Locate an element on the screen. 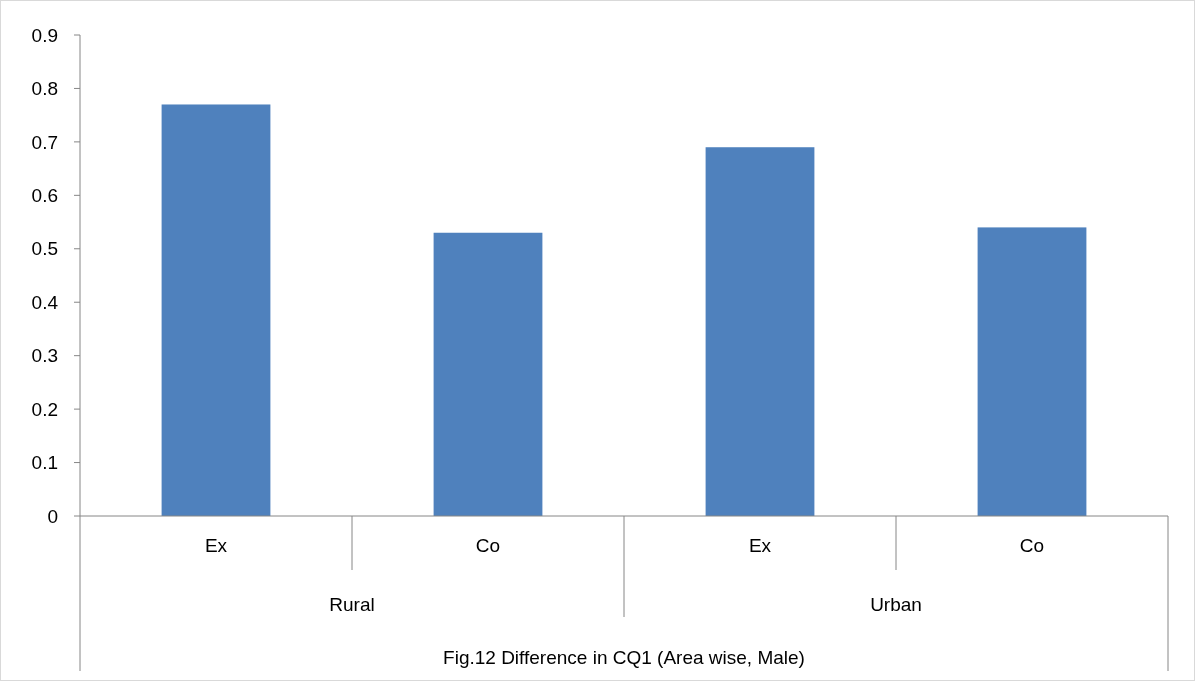  text: Fig.12 Difference in CQ1 (Area wise, Male) is located at coordinates (624, 657).